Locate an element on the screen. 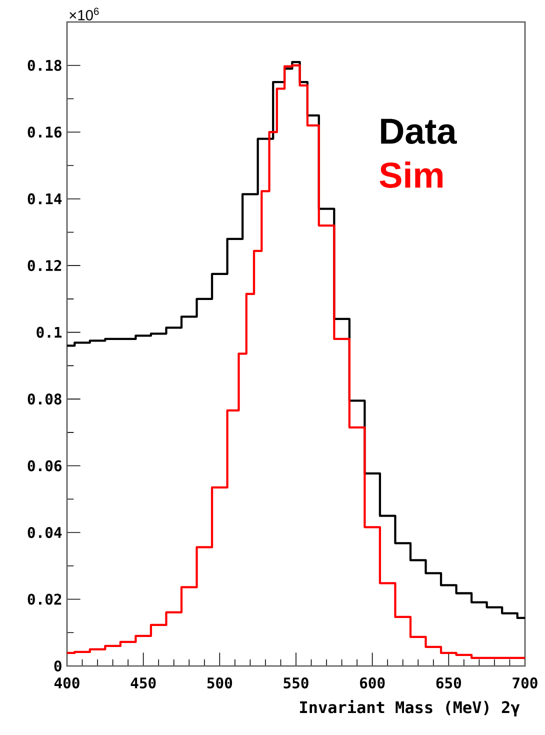 This screenshot has width=545, height=735. x-tick-label: 450 is located at coordinates (143, 682).